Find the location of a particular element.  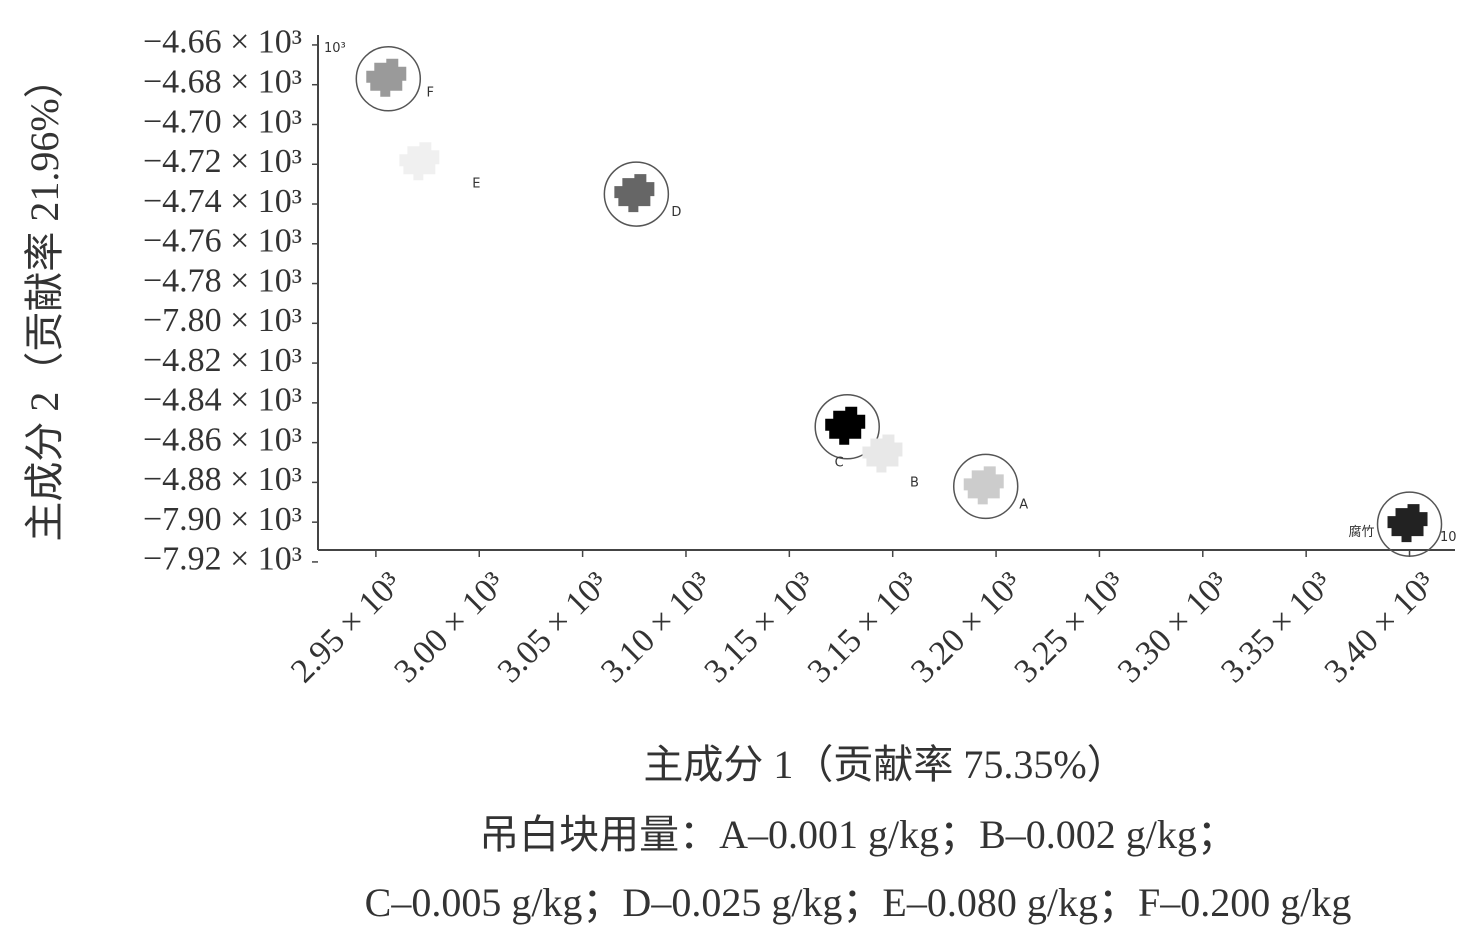

point-label: 腐竹 is located at coordinates (1362, 532).